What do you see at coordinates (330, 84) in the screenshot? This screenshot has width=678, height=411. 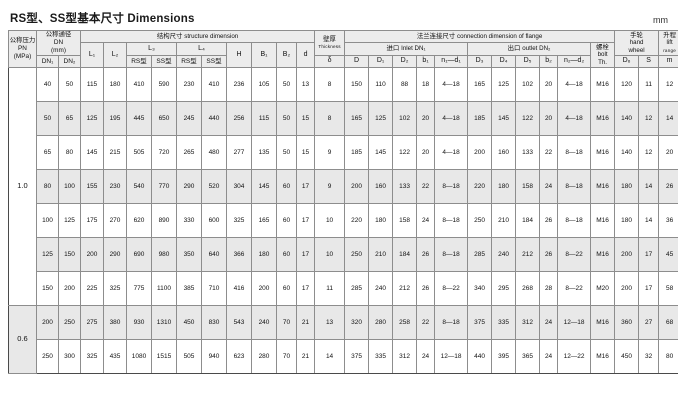 I see `cell-delta: 8` at bounding box center [330, 84].